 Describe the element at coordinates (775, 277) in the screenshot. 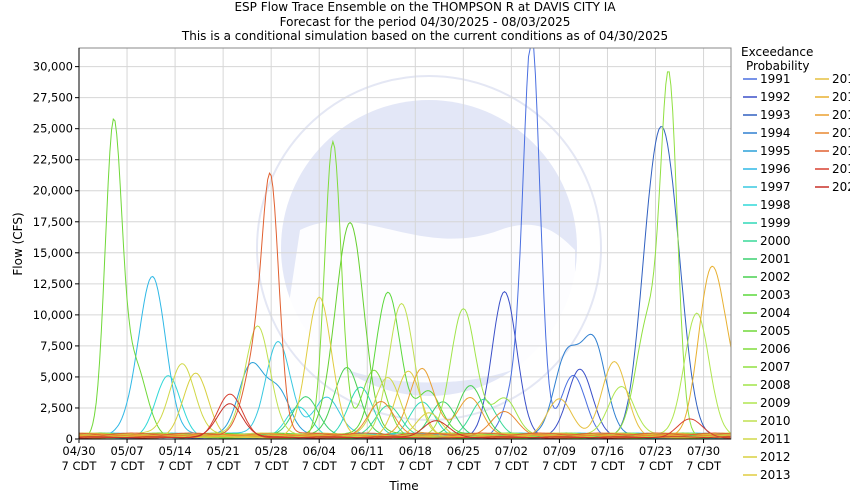

I see `legend-entry-2002: 2002` at that location.